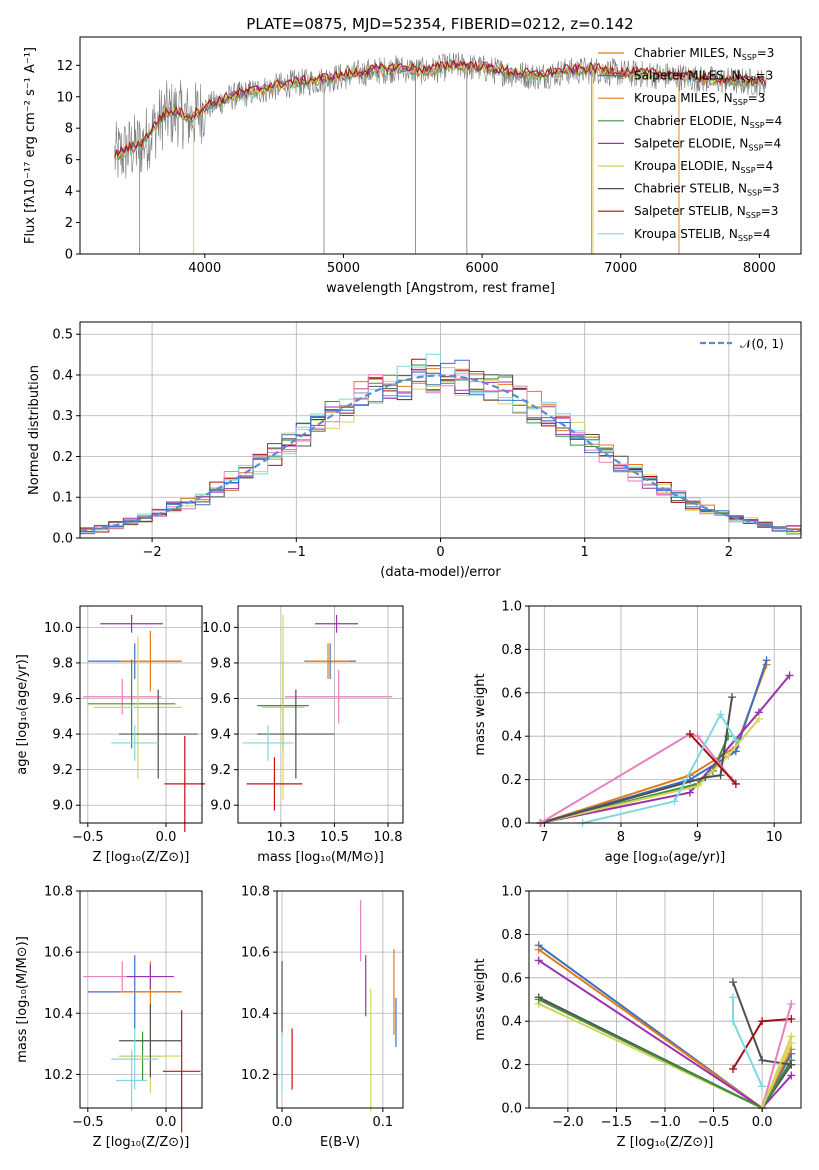 The width and height of the screenshot is (819, 1170). What do you see at coordinates (665, 1122) in the screenshot?
I see `x-tick-label: −1.0` at bounding box center [665, 1122].